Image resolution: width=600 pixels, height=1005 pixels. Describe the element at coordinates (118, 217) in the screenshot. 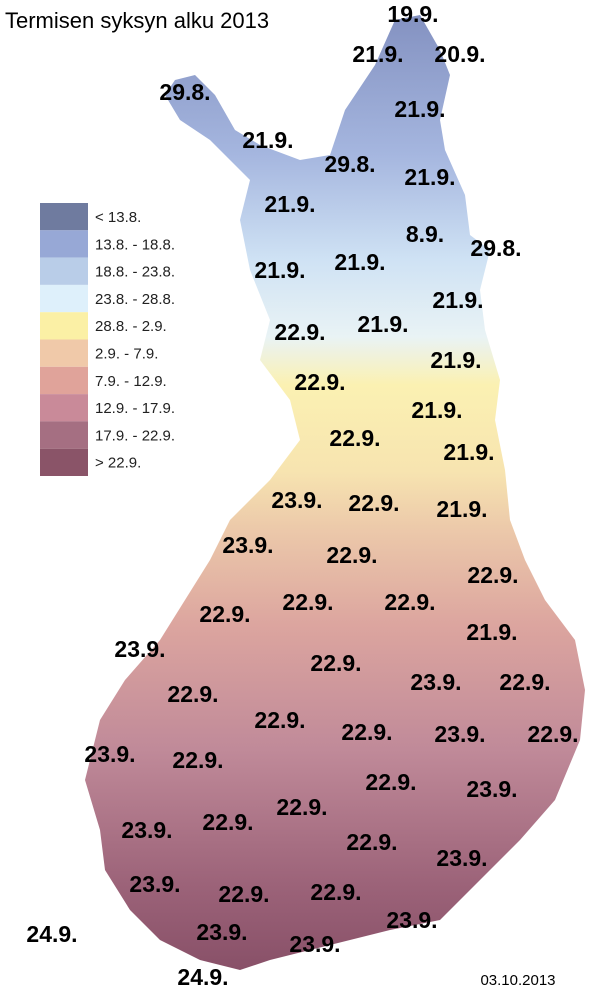

I see `legend-label: < 13.8.` at that location.